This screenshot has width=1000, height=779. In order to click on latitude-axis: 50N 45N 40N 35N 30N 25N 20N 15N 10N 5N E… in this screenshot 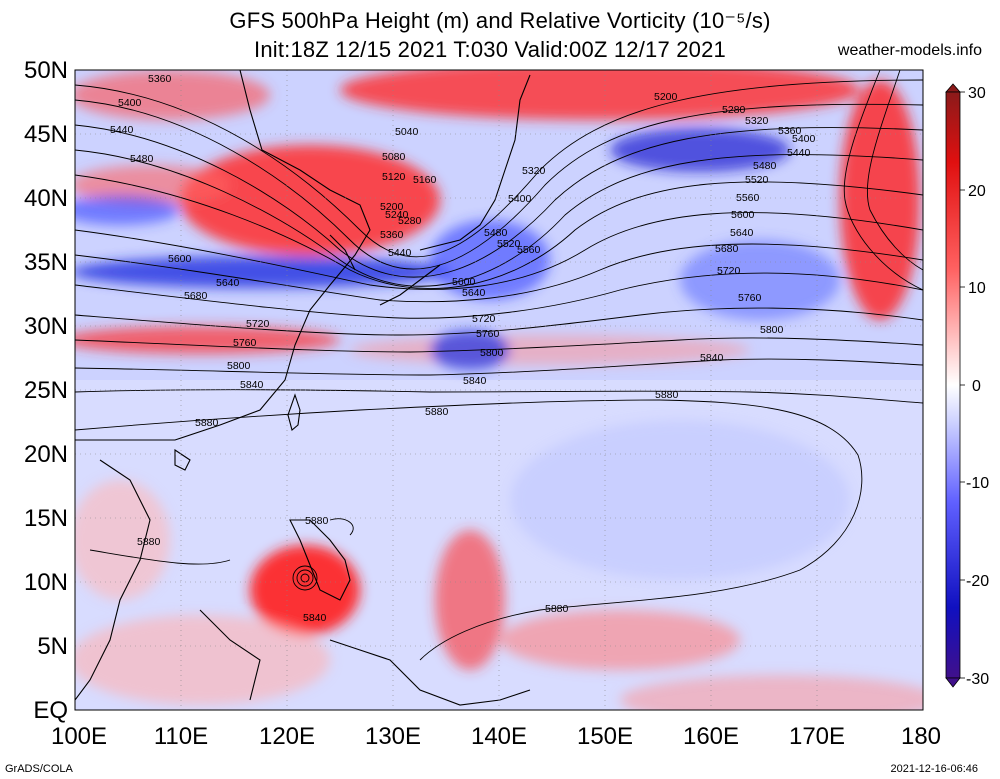, I will do `click(46, 390)`.